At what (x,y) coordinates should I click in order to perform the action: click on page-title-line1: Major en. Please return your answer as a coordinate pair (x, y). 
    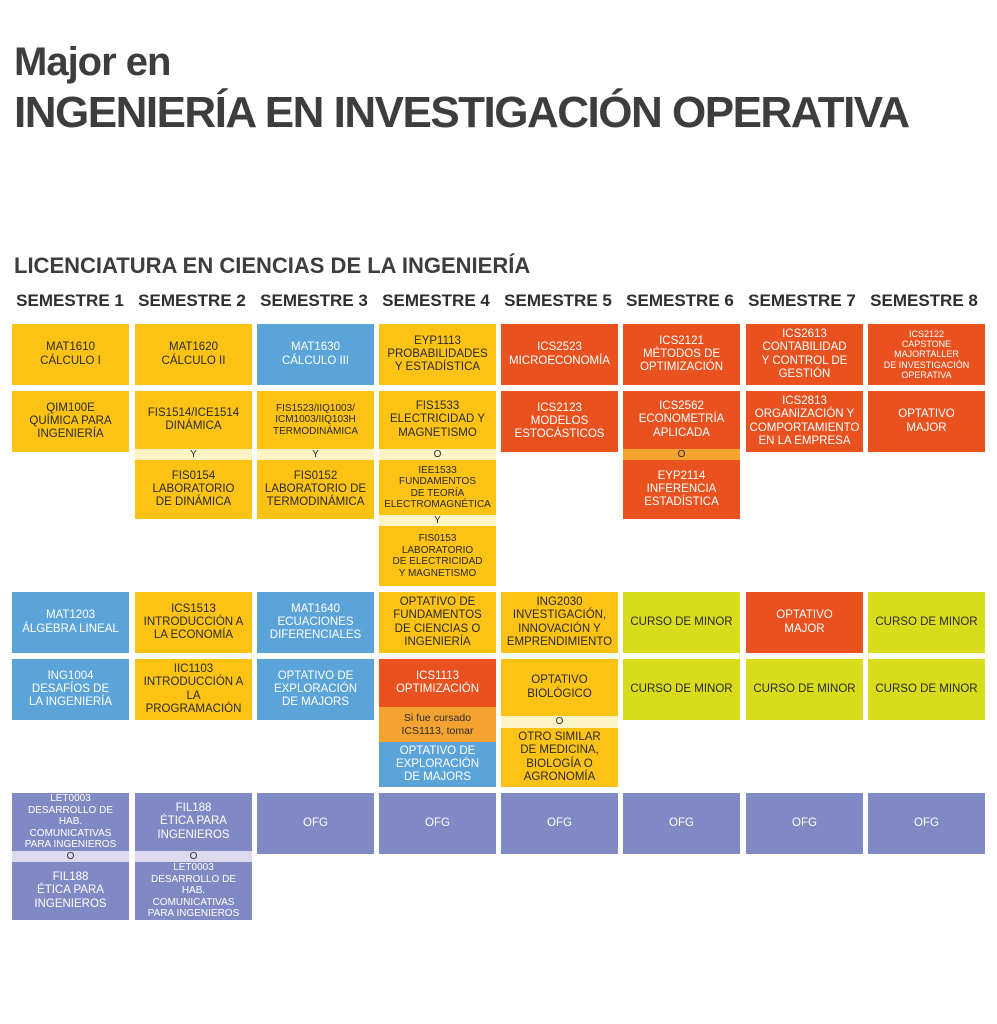
    Looking at the image, I should click on (92, 62).